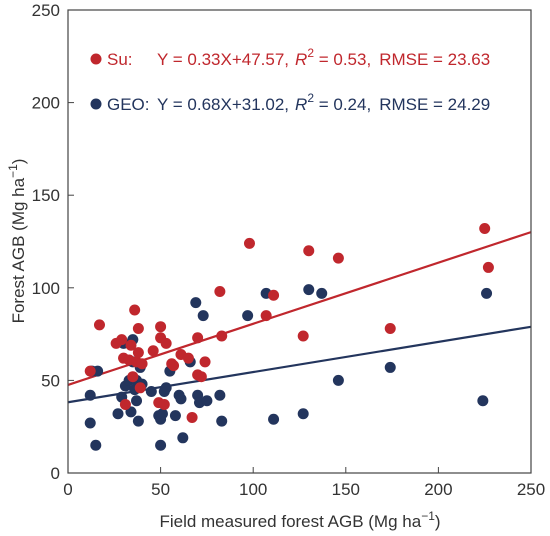  Describe the element at coordinates (253, 489) in the screenshot. I see `x-tick-label: 100` at that location.